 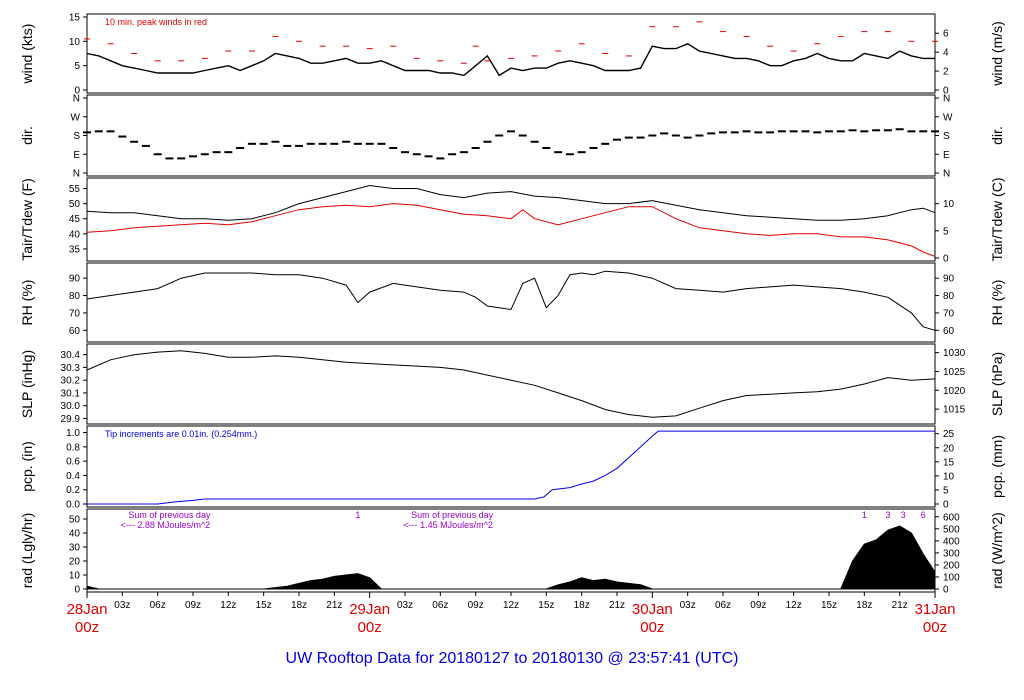 What do you see at coordinates (75, 534) in the screenshot?
I see `tick-label-left-rad: 40` at bounding box center [75, 534].